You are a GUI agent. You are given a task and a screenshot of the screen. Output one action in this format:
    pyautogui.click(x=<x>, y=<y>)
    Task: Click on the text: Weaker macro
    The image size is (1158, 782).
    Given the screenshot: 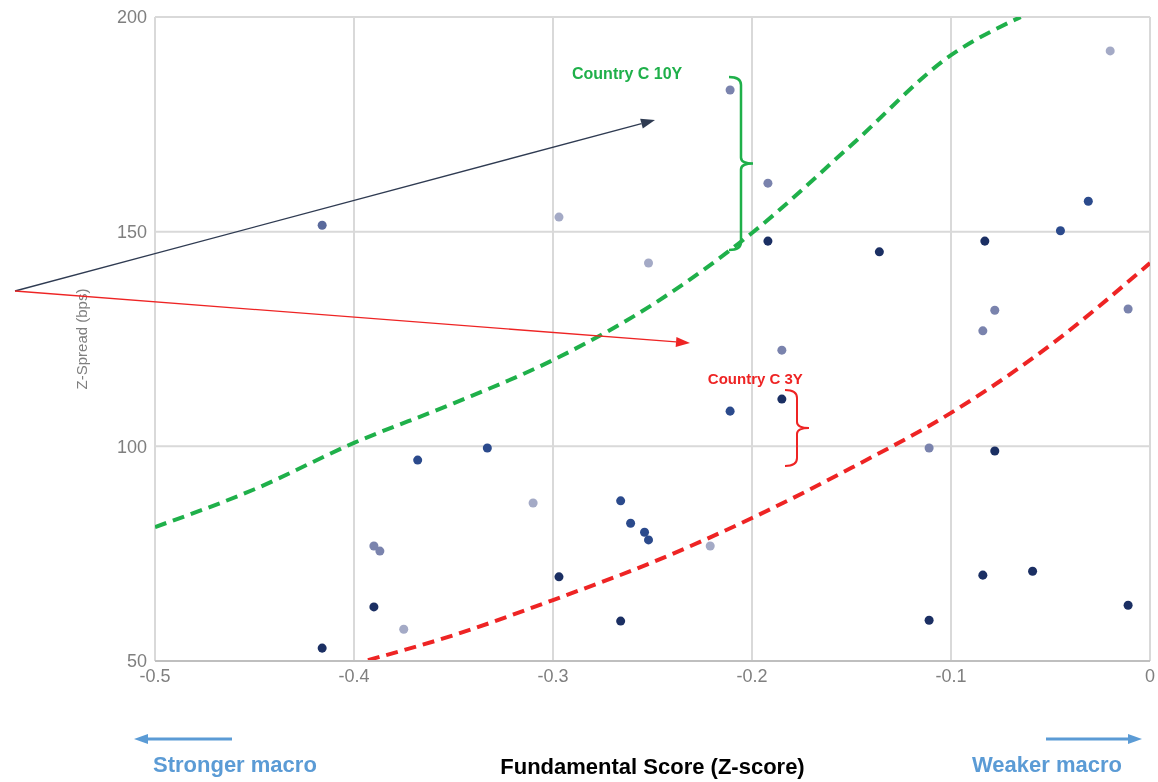 What is the action you would take?
    pyautogui.click(x=1046, y=764)
    